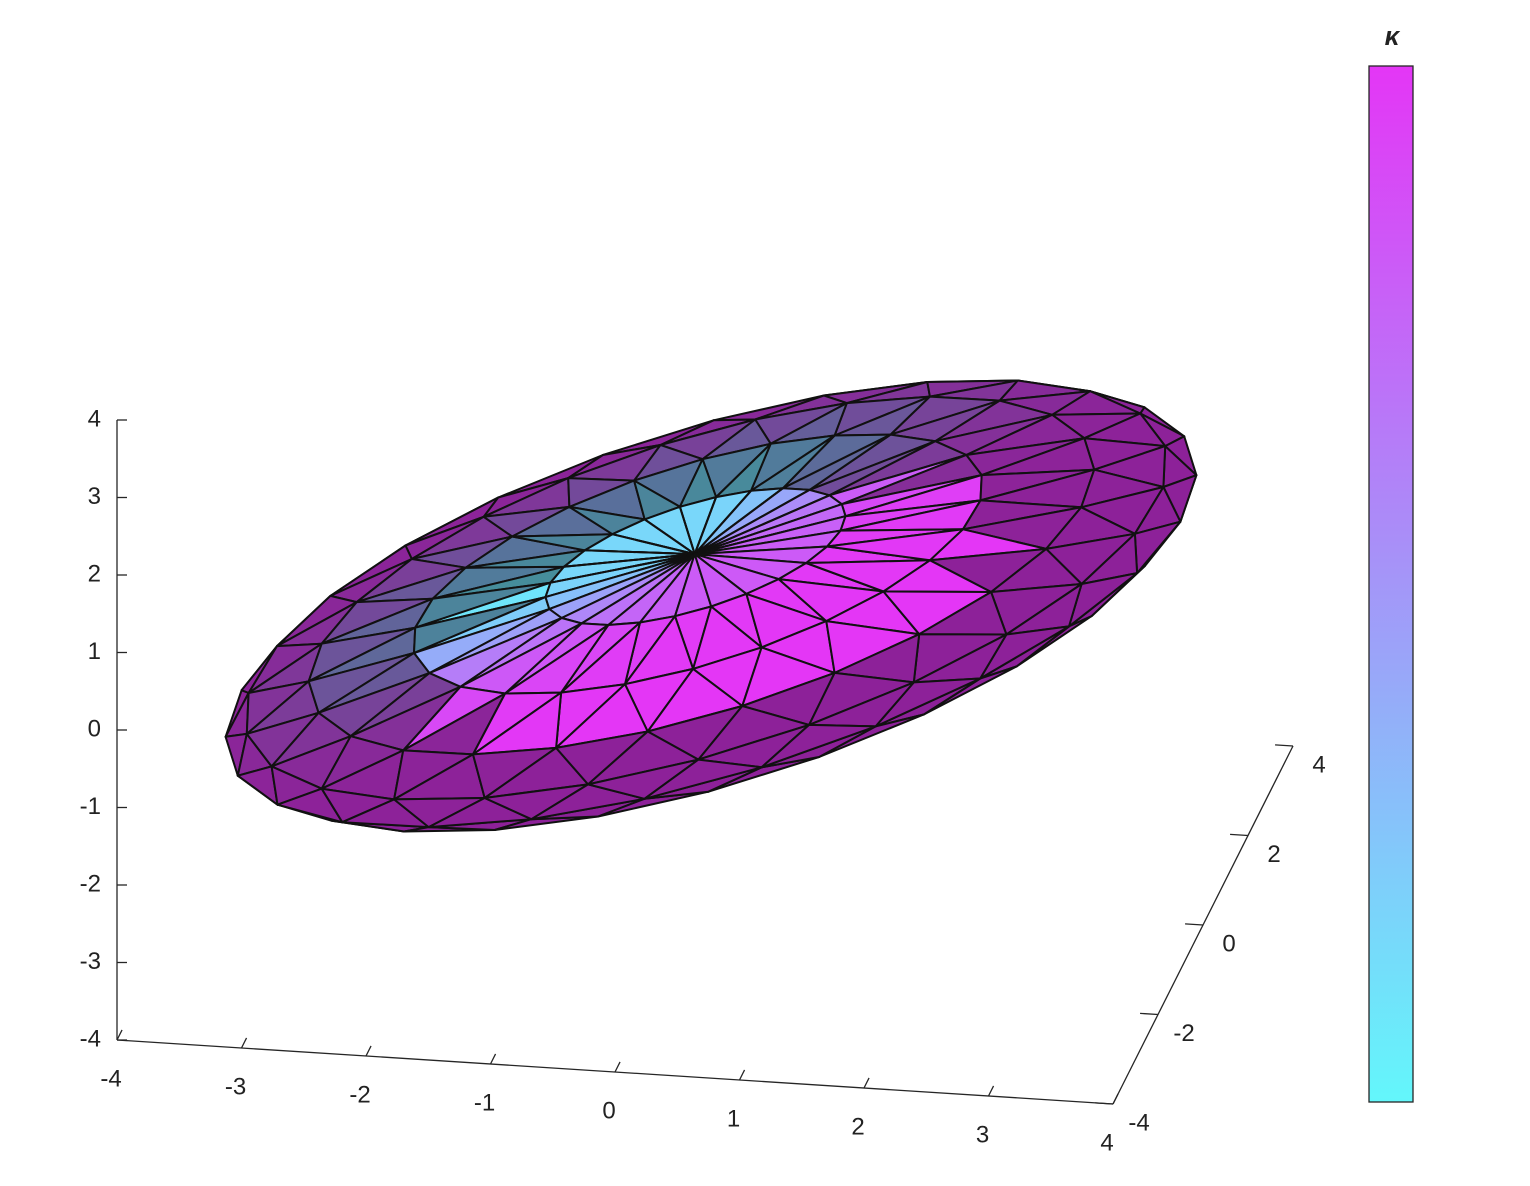 The height and width of the screenshot is (1186, 1530). What do you see at coordinates (1391, 584) in the screenshot?
I see `colorbar` at bounding box center [1391, 584].